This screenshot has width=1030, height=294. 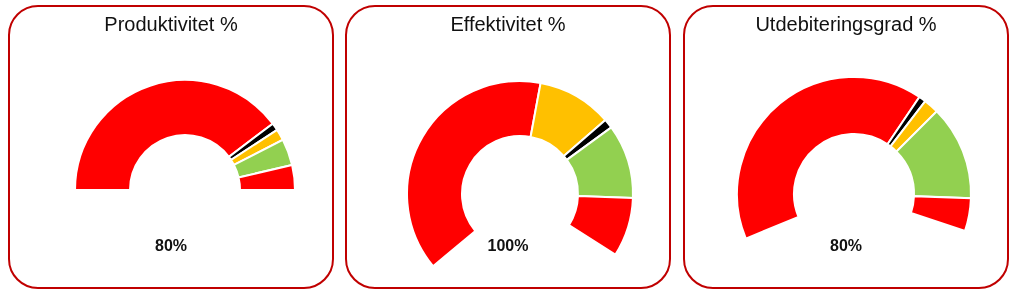 I want to click on text: 100%, so click(x=508, y=246).